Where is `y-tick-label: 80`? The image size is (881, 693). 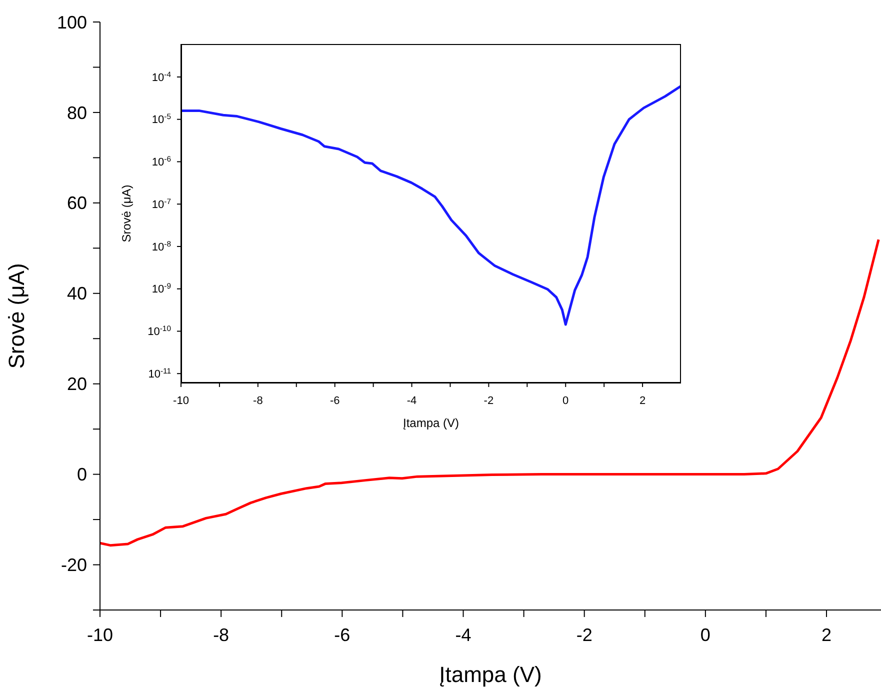 y-tick-label: 80 is located at coordinates (76, 112).